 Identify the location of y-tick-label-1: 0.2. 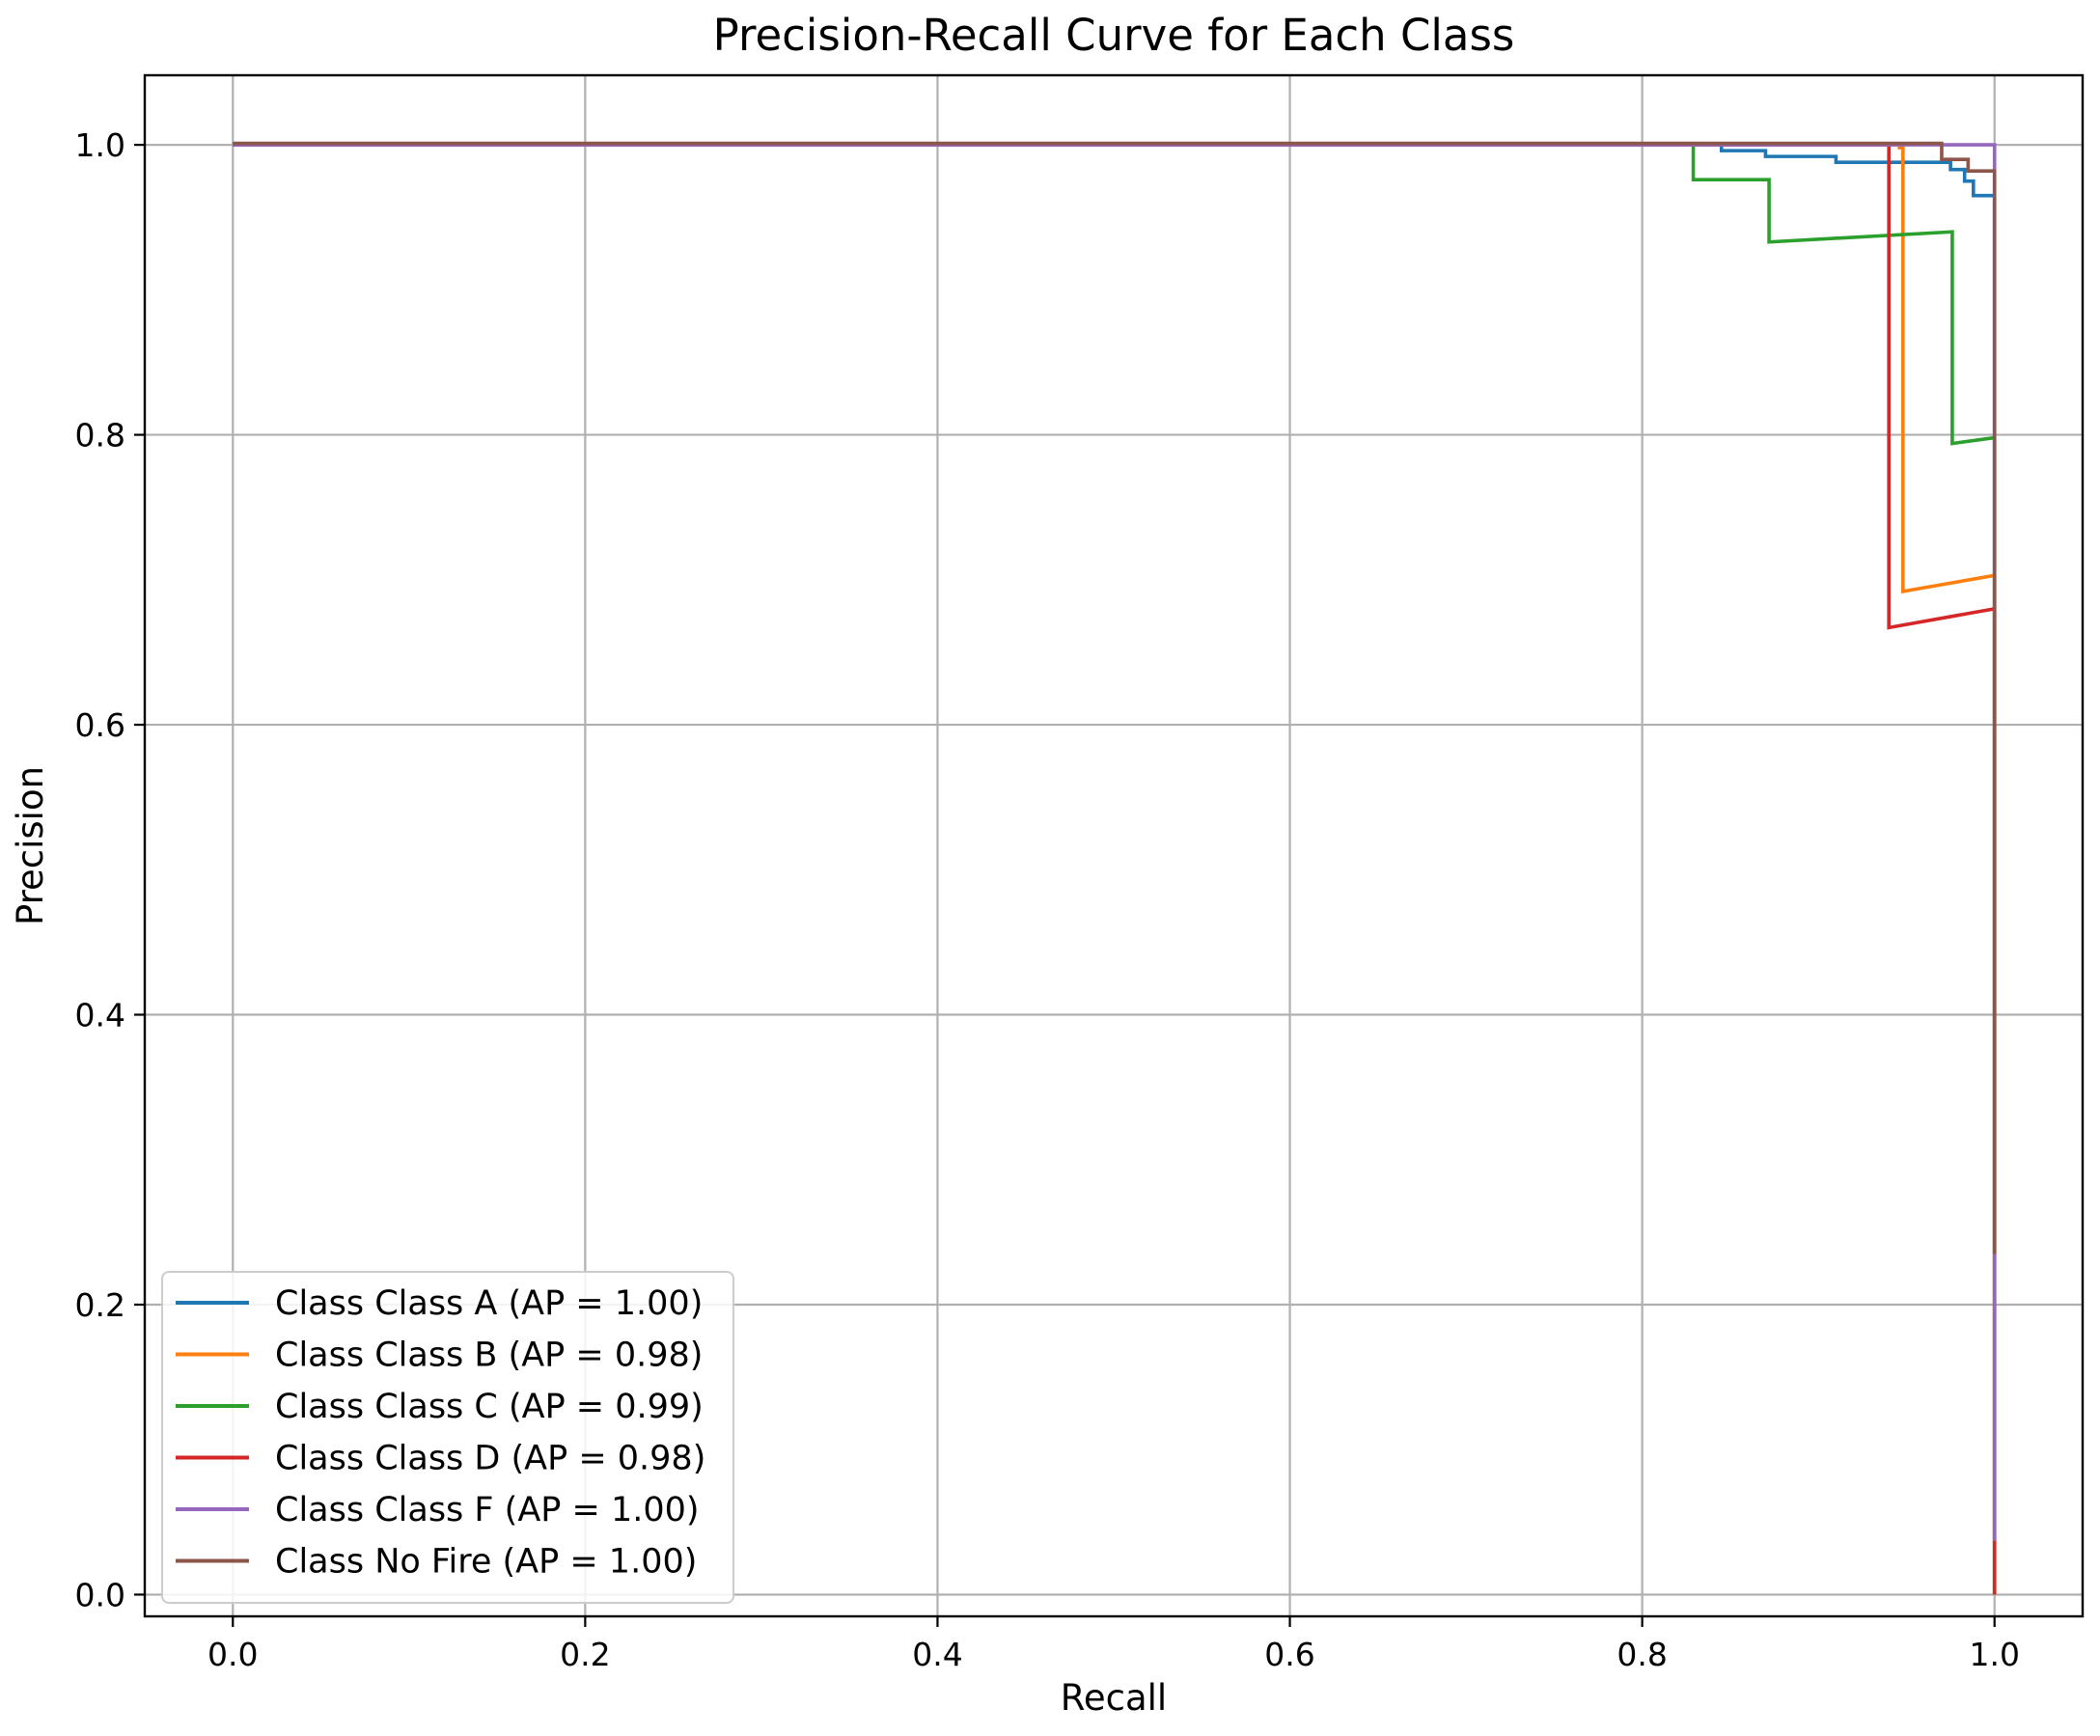
(100, 1305).